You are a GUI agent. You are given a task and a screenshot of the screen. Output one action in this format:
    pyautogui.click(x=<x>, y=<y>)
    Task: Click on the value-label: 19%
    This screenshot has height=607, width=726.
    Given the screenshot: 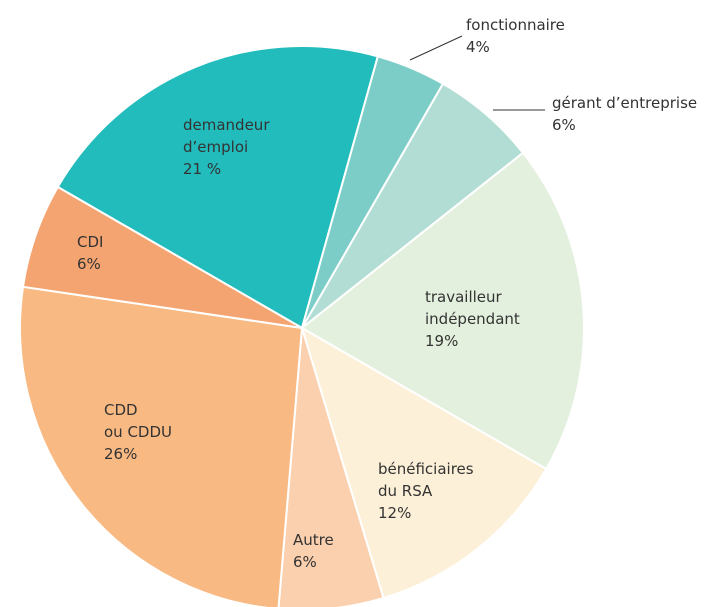 What is the action you would take?
    pyautogui.click(x=441, y=341)
    